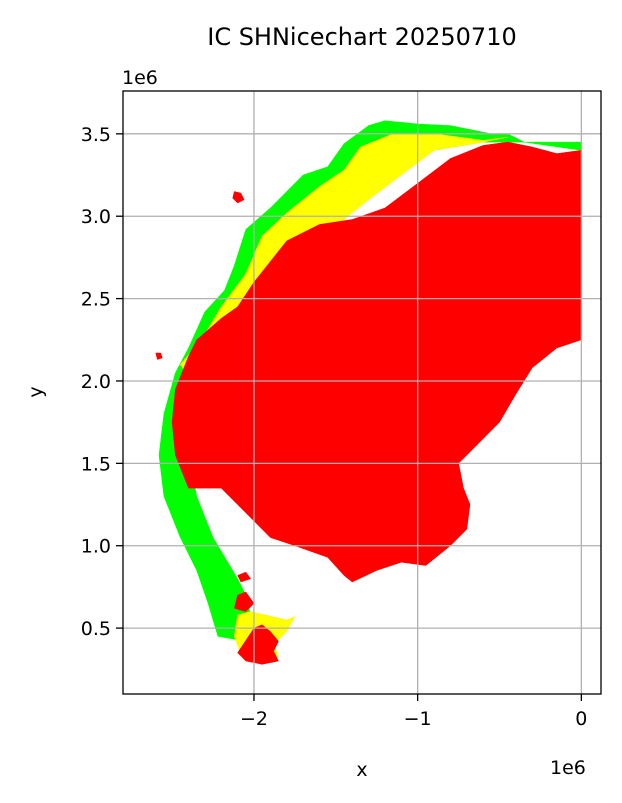 The height and width of the screenshot is (803, 622). I want to click on y-tick-label: 3.5, so click(96, 135).